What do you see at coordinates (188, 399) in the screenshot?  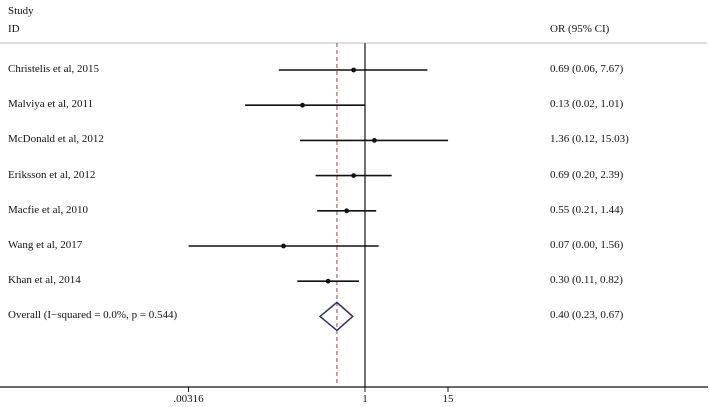 I see `x-axis-tick-label: .00316` at bounding box center [188, 399].